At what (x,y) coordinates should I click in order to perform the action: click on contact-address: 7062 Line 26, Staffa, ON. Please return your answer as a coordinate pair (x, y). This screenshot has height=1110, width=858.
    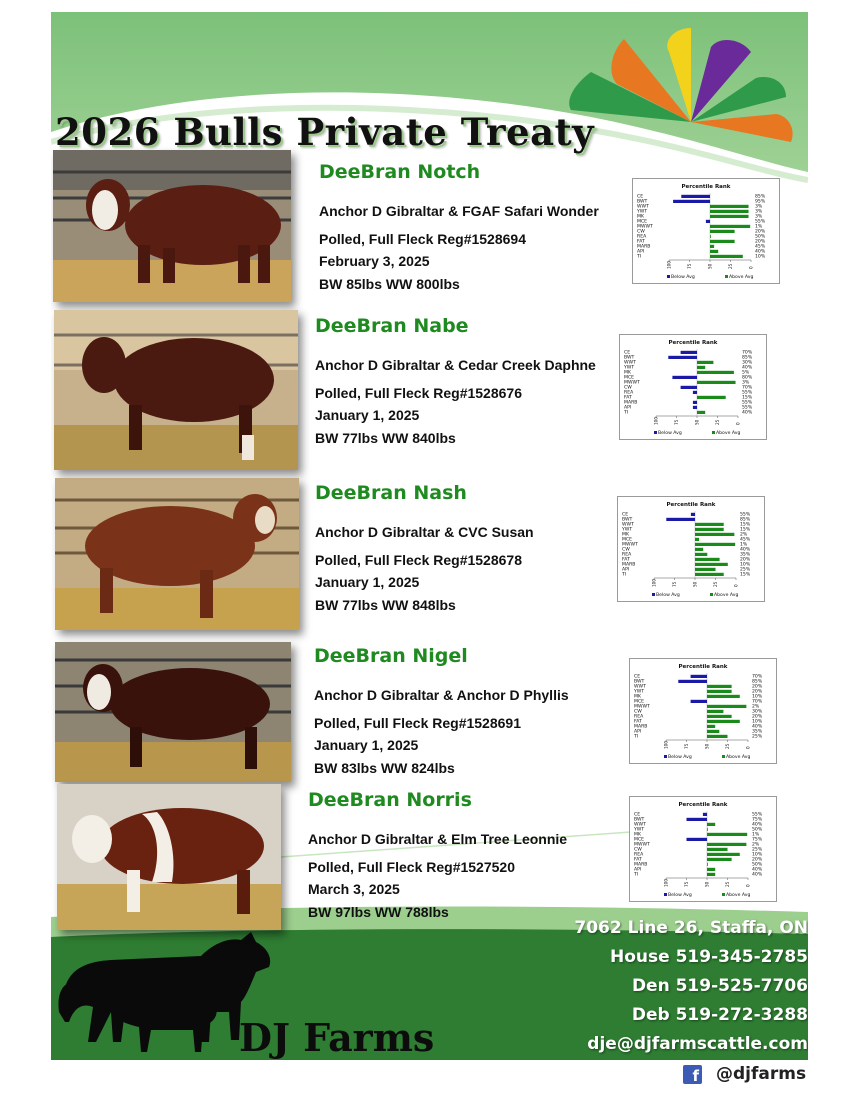
    Looking at the image, I should click on (691, 928).